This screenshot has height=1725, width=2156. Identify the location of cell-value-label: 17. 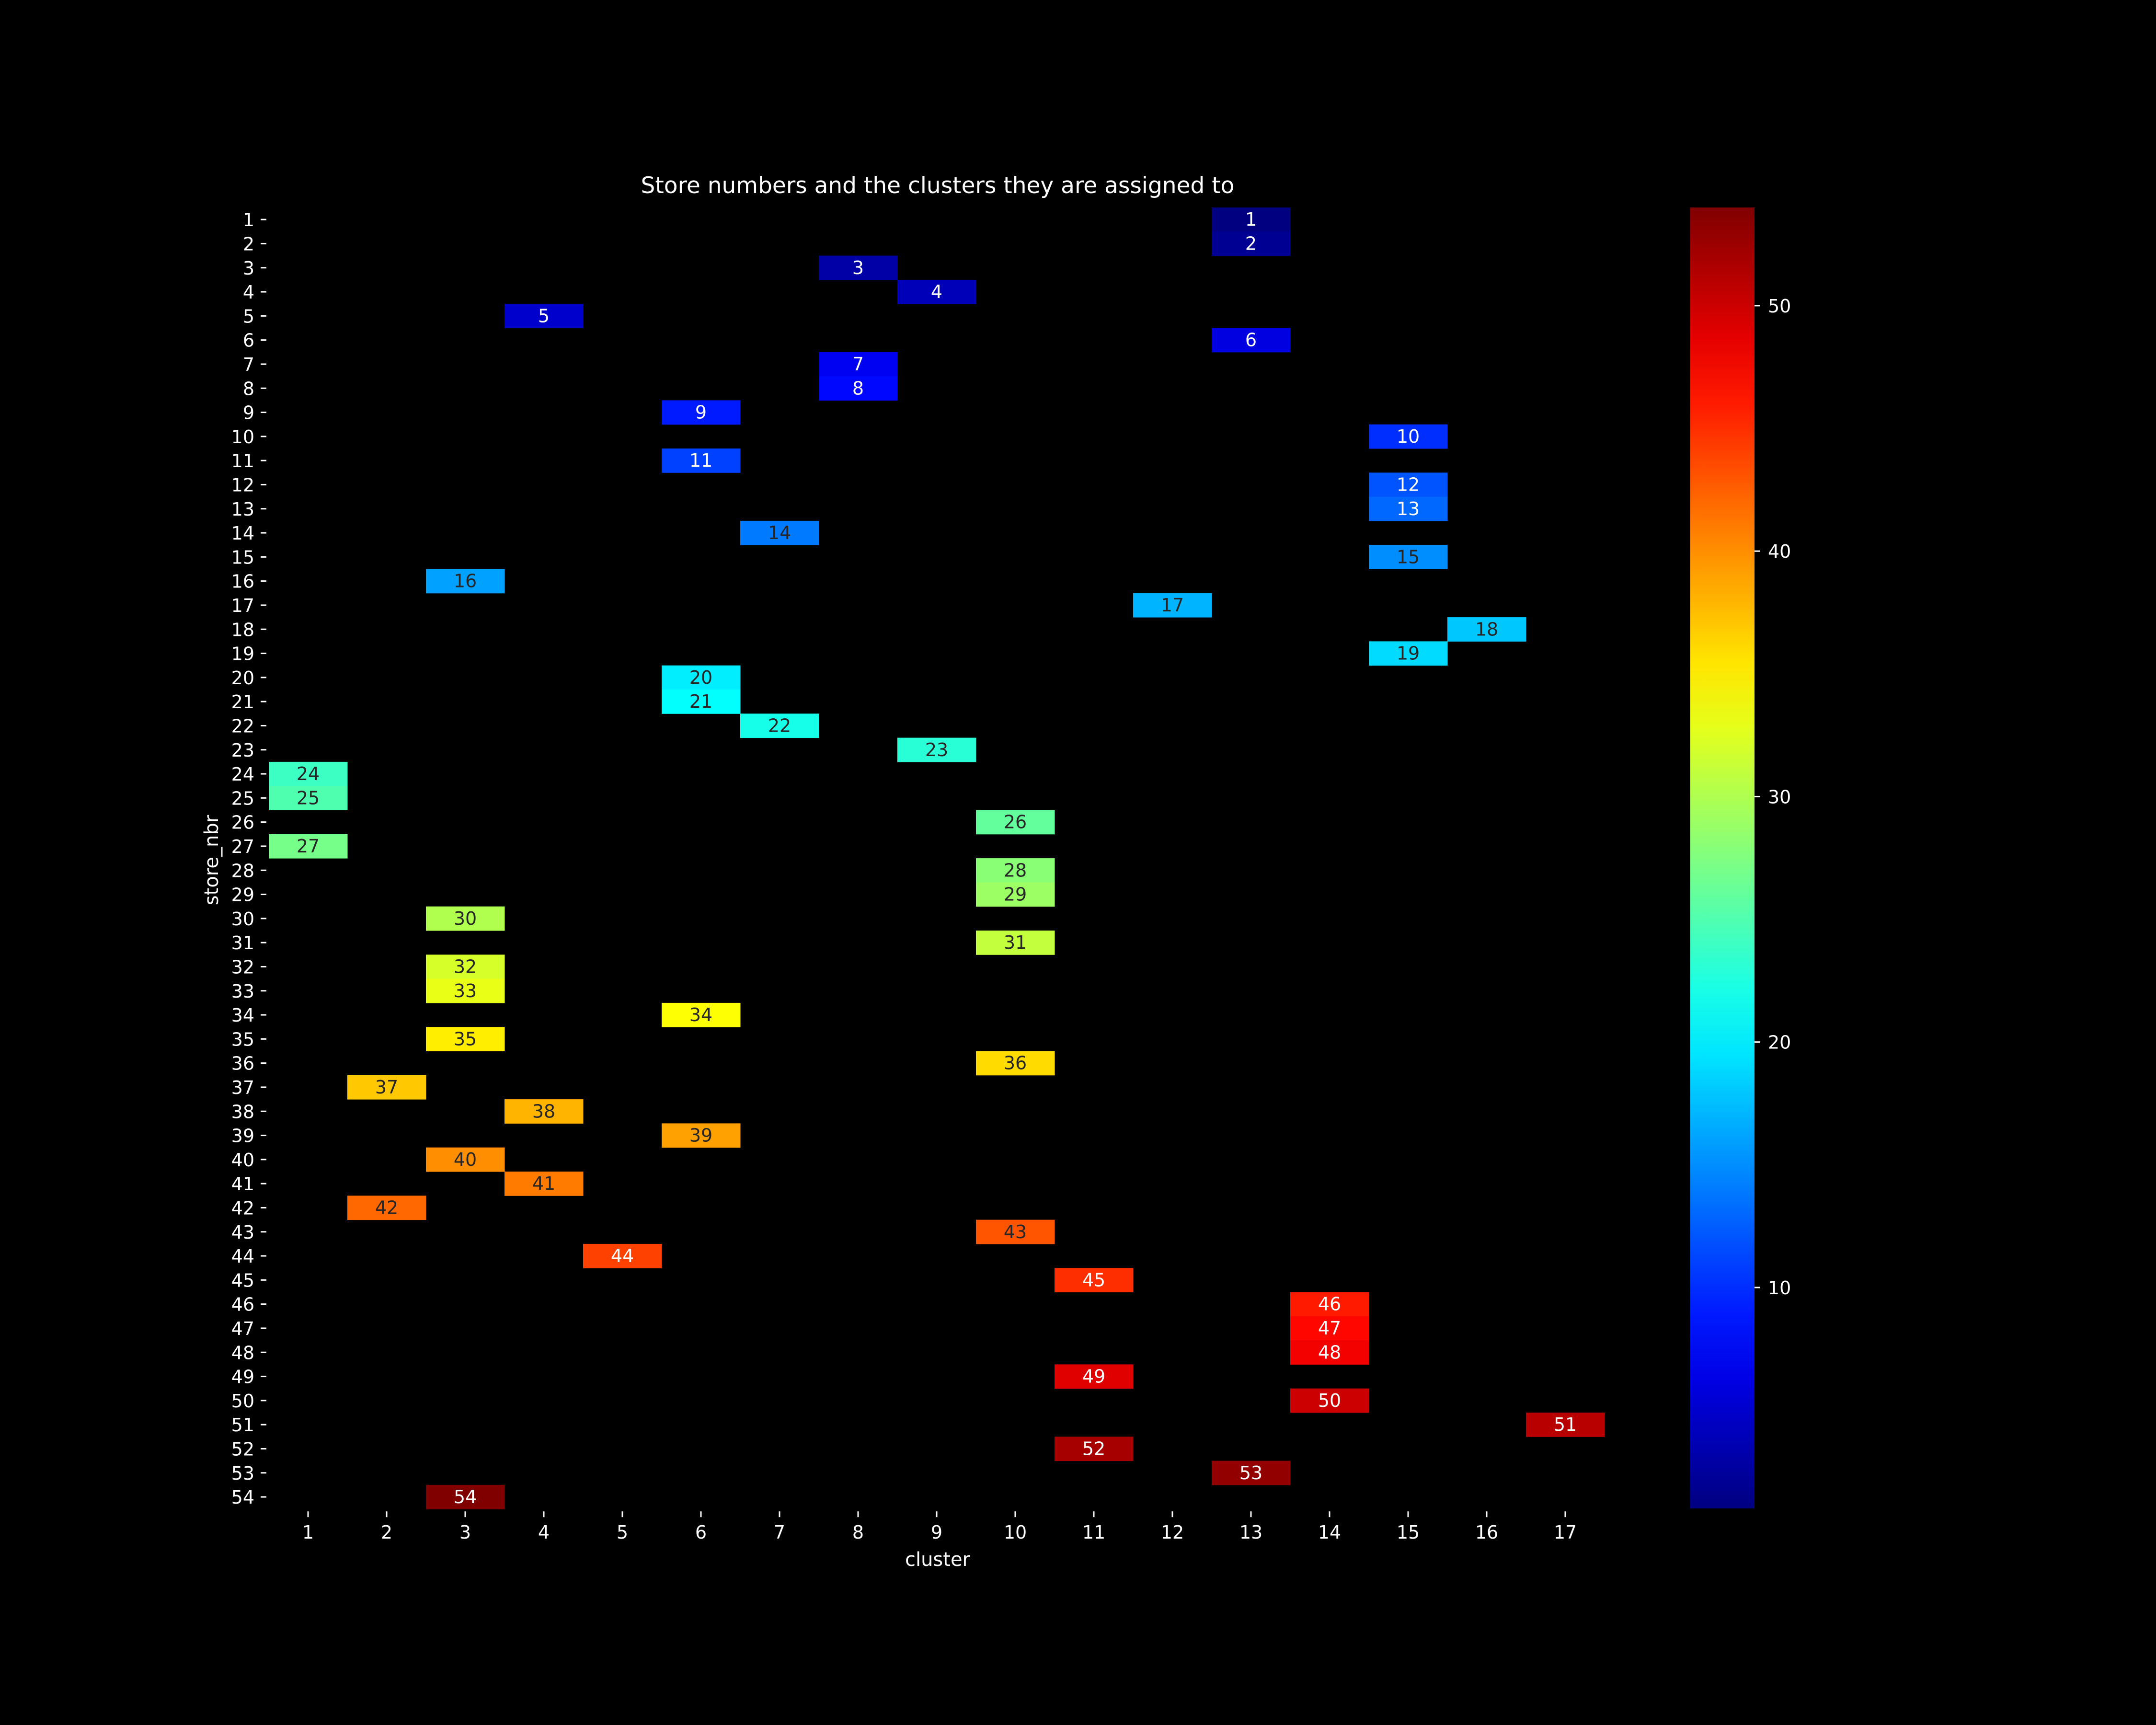
(1172, 605).